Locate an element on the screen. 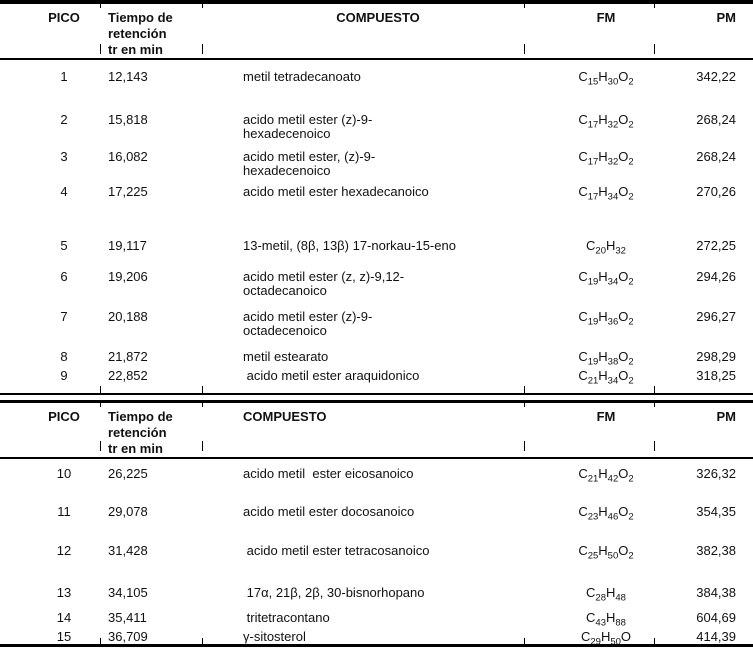 The image size is (753, 652). retention-time-cell: 20,188 is located at coordinates (128, 316).